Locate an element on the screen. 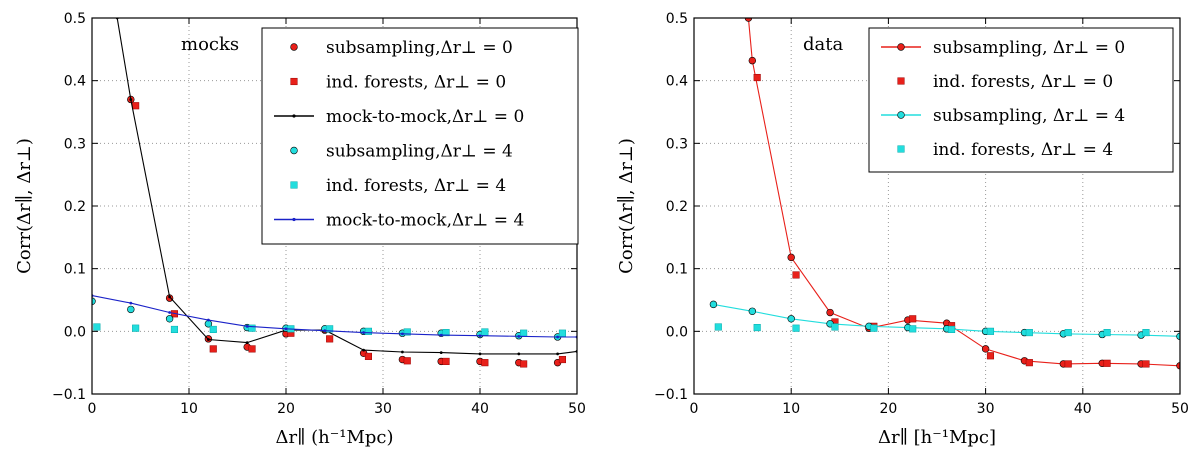 This screenshot has width=1200, height=461. legend-label: subsampling, Δr⊥ = 0 is located at coordinates (1029, 48).